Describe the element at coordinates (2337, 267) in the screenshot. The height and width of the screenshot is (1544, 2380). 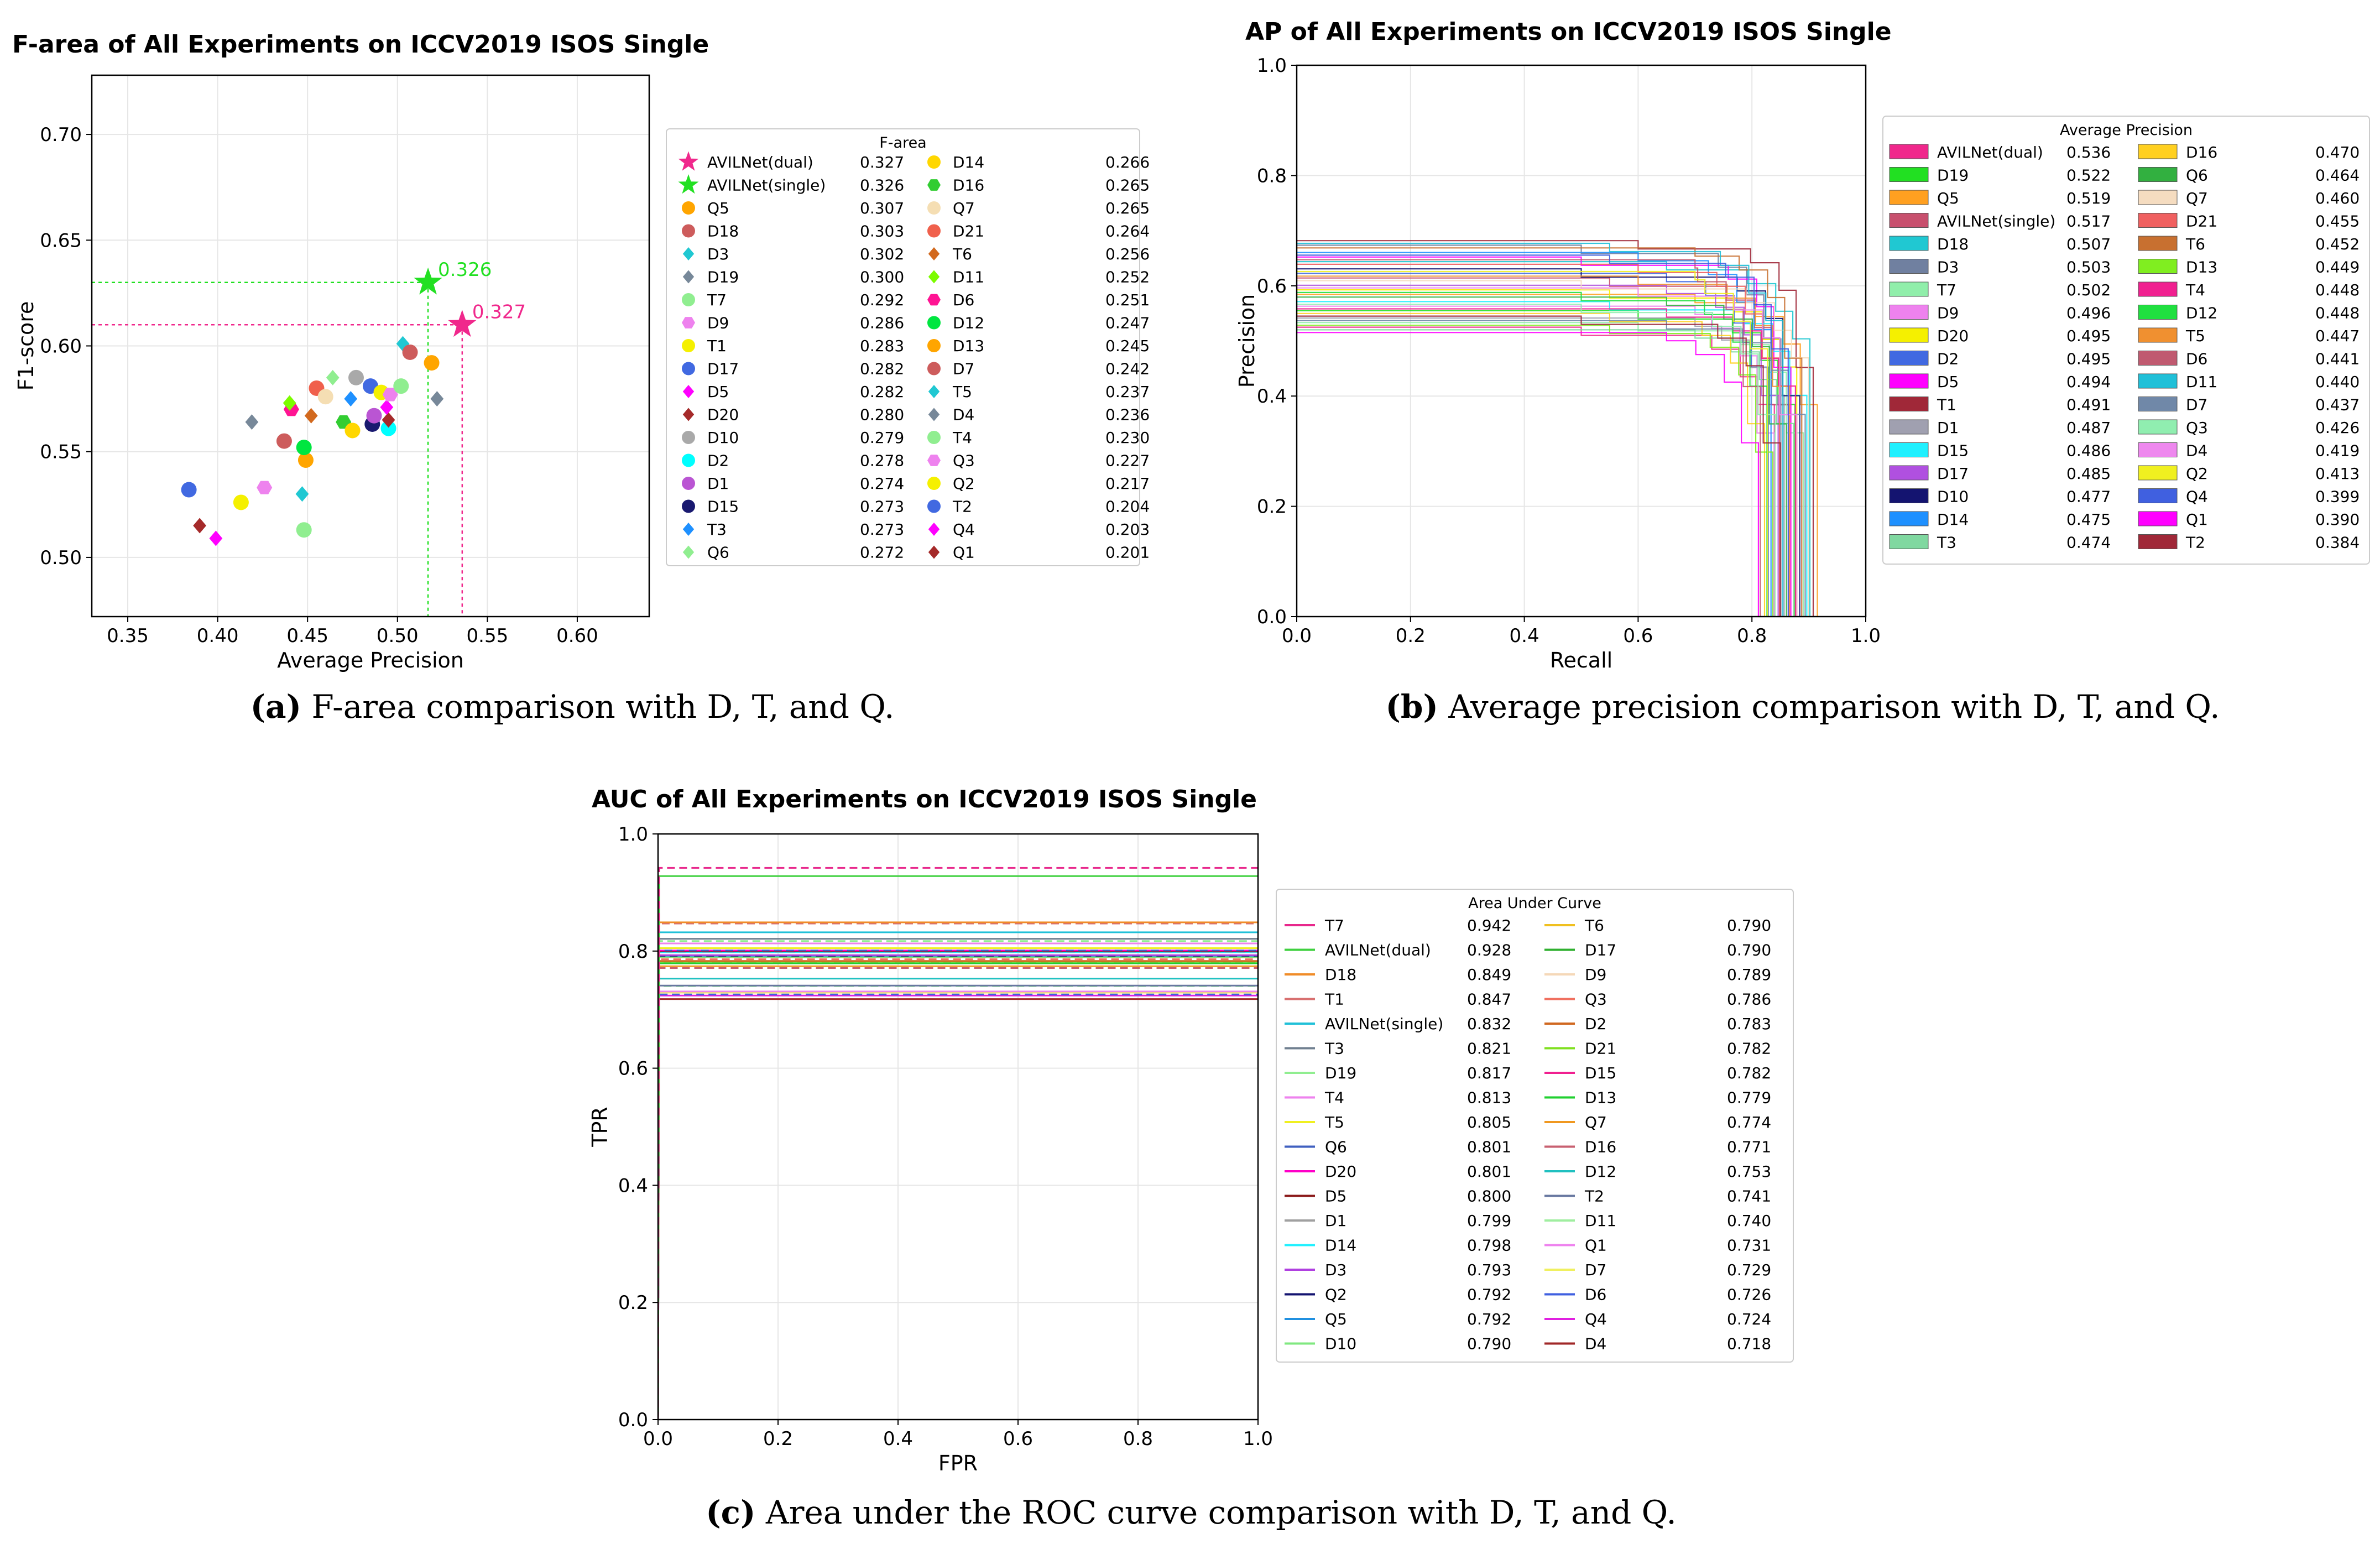
I see `legend-value: 0.449` at that location.